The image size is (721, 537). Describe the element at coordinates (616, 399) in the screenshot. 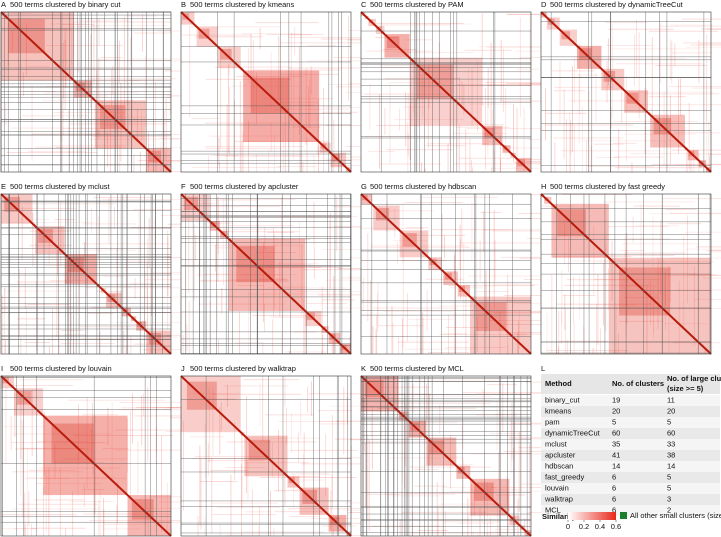

I see `table-cell: 19` at that location.